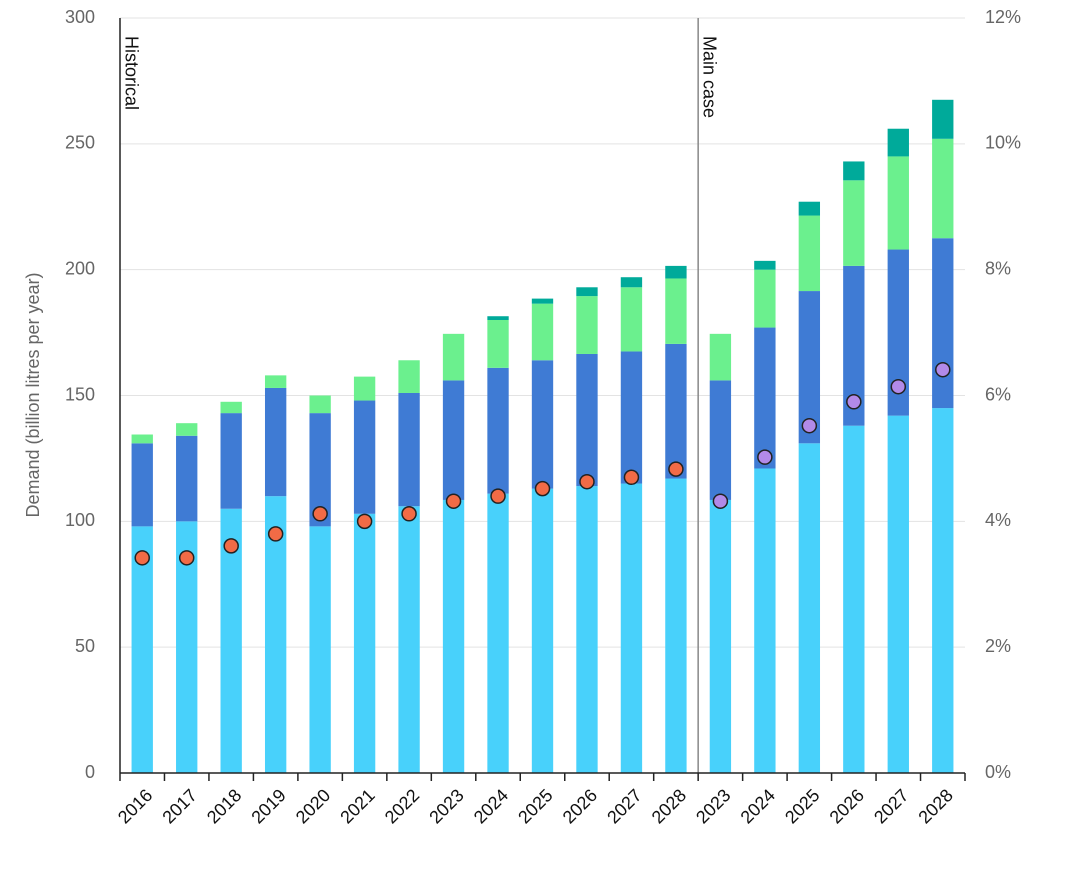 This screenshot has width=1068, height=890. Describe the element at coordinates (80, 394) in the screenshot. I see `y-tick-label: 150` at that location.